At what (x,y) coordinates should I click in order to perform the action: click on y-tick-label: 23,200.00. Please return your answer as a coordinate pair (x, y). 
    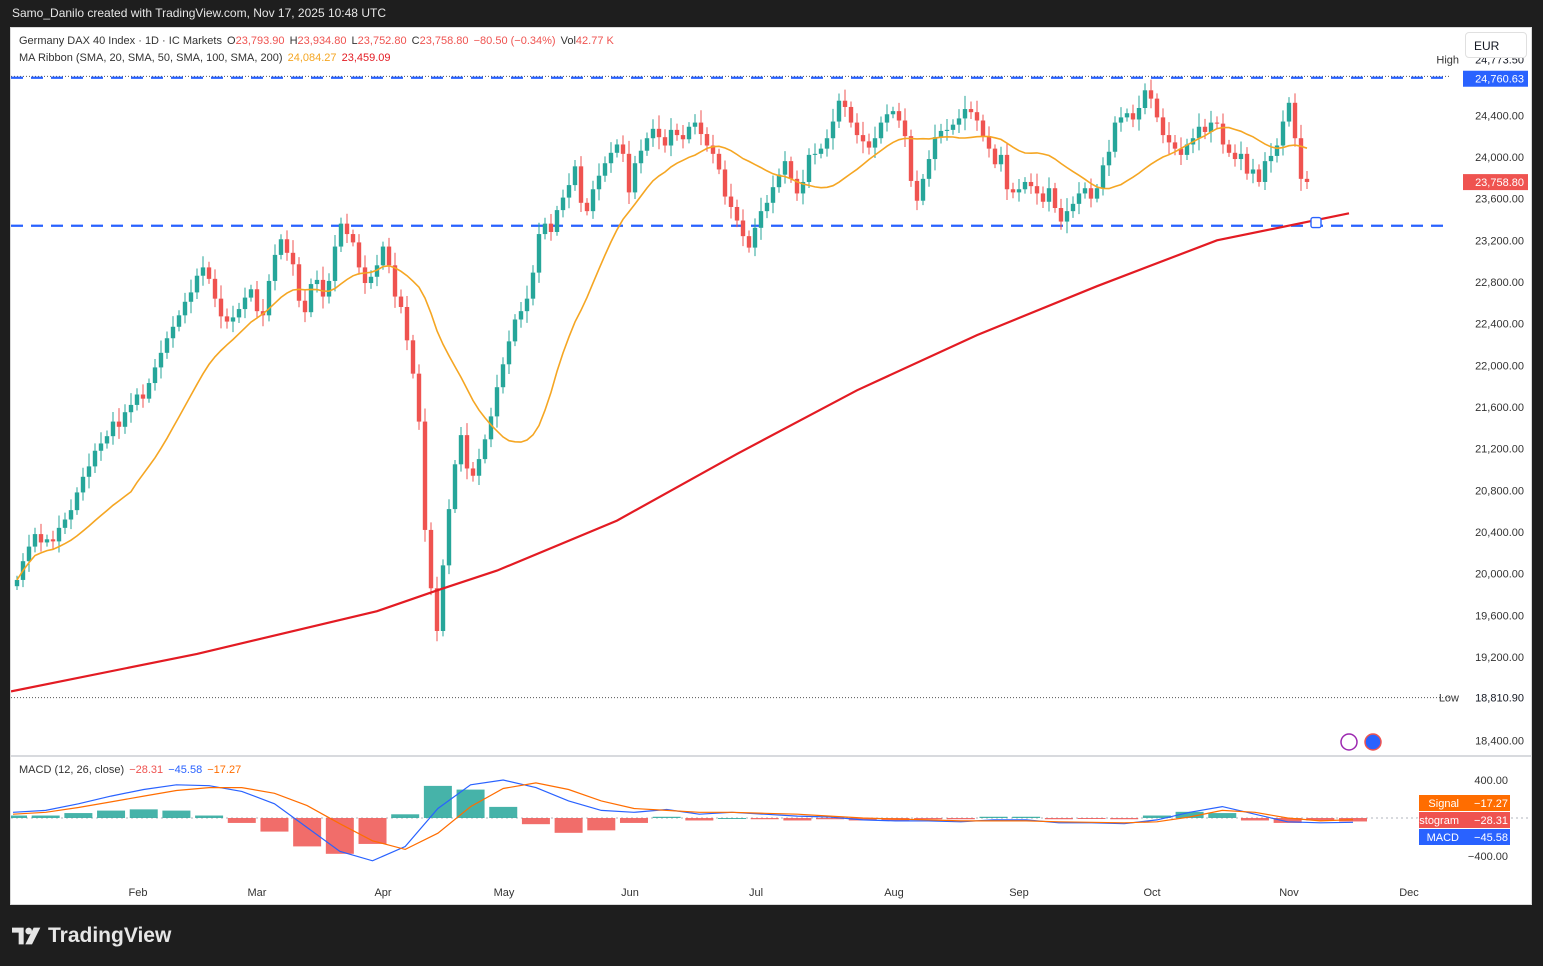
    Looking at the image, I should click on (1499, 241).